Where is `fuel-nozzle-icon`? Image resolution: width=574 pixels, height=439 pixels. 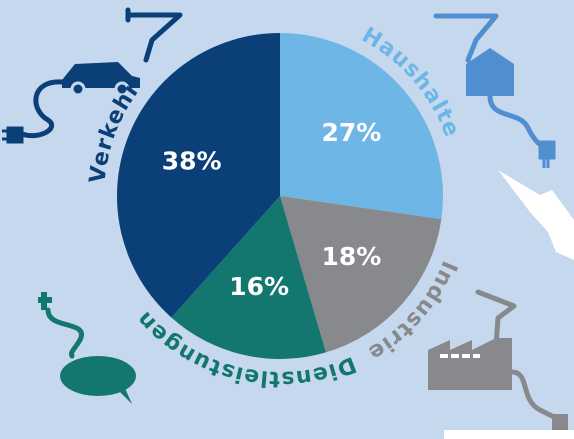 fuel-nozzle-icon is located at coordinates (536, 215).